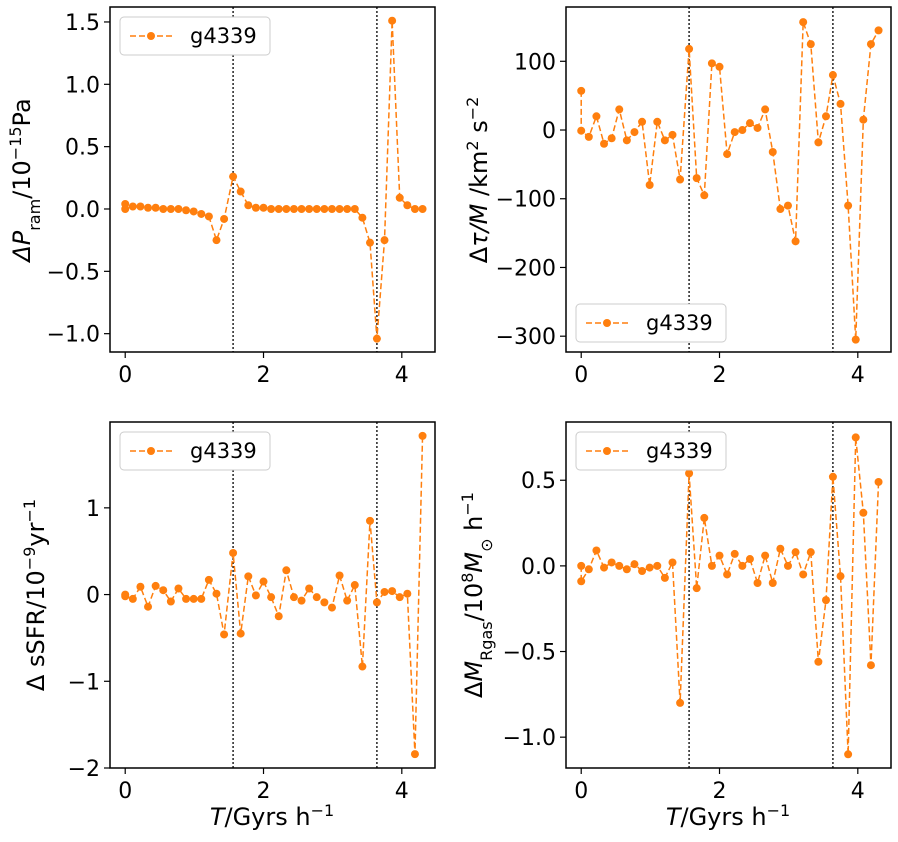 Image resolution: width=898 pixels, height=842 pixels. What do you see at coordinates (25, 180) in the screenshot?
I see `y-axis-label: ΔPram/10−15Pa` at bounding box center [25, 180].